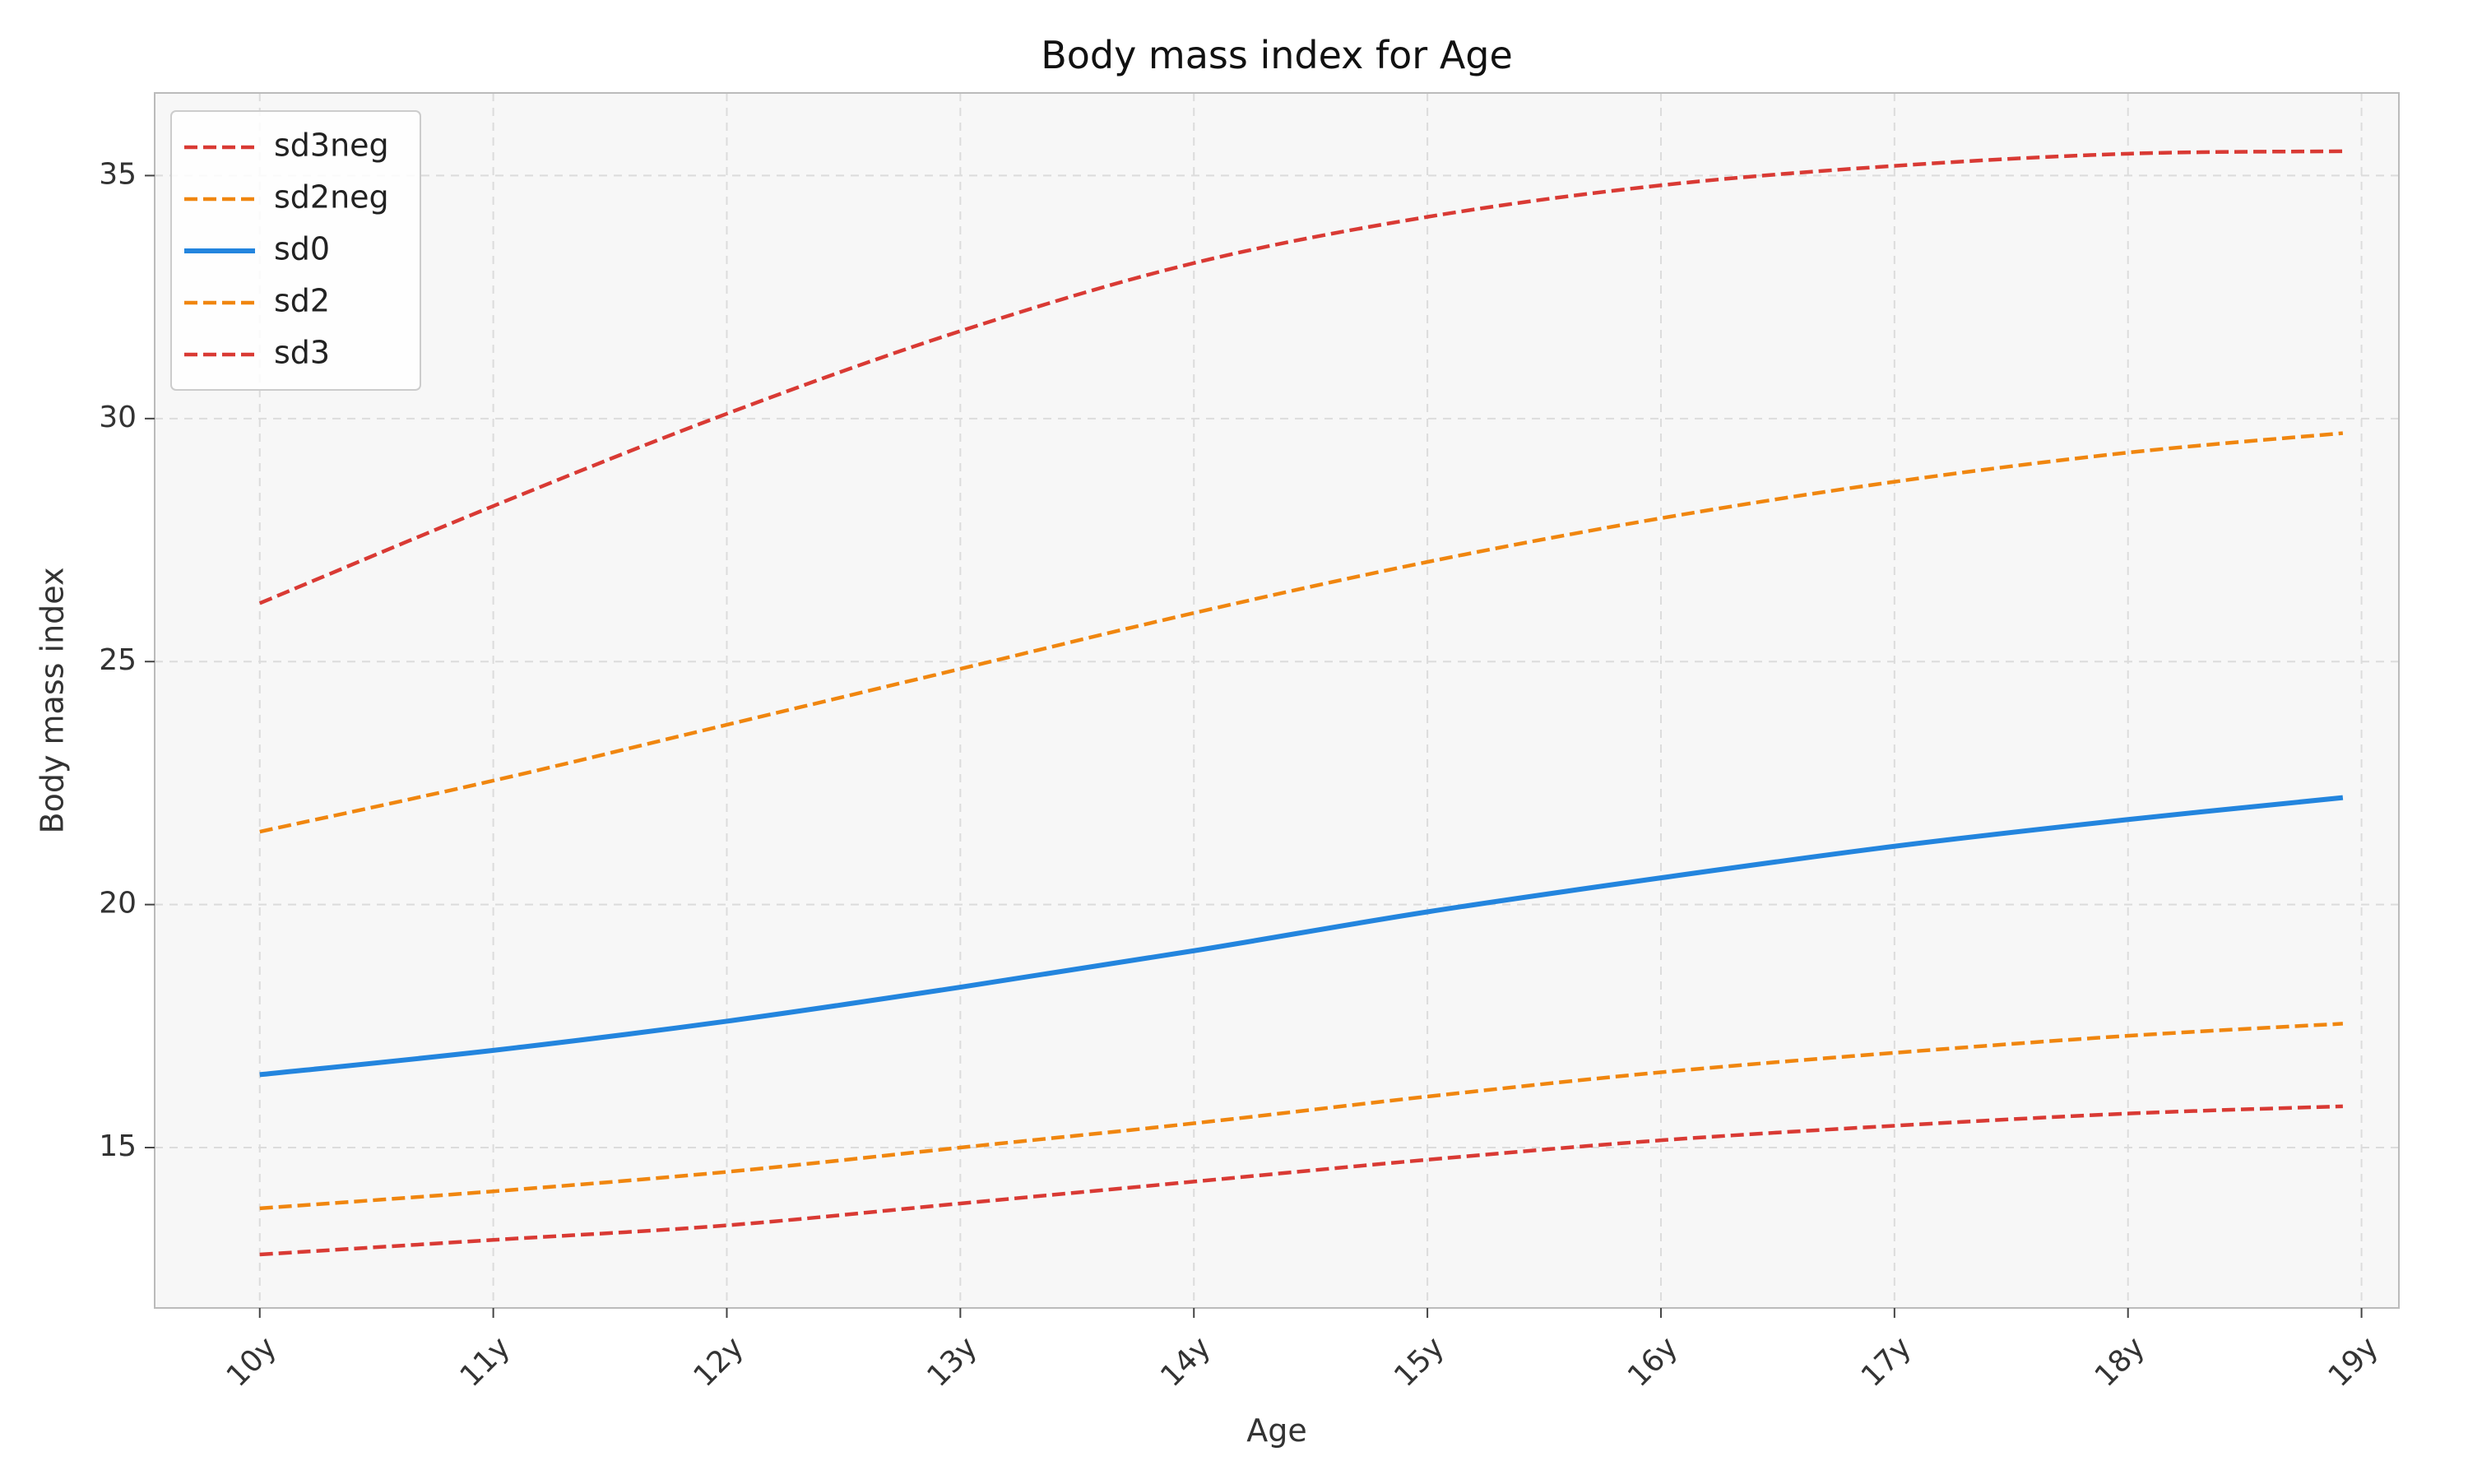  What do you see at coordinates (118, 904) in the screenshot?
I see `y-tick-label: 20` at bounding box center [118, 904].